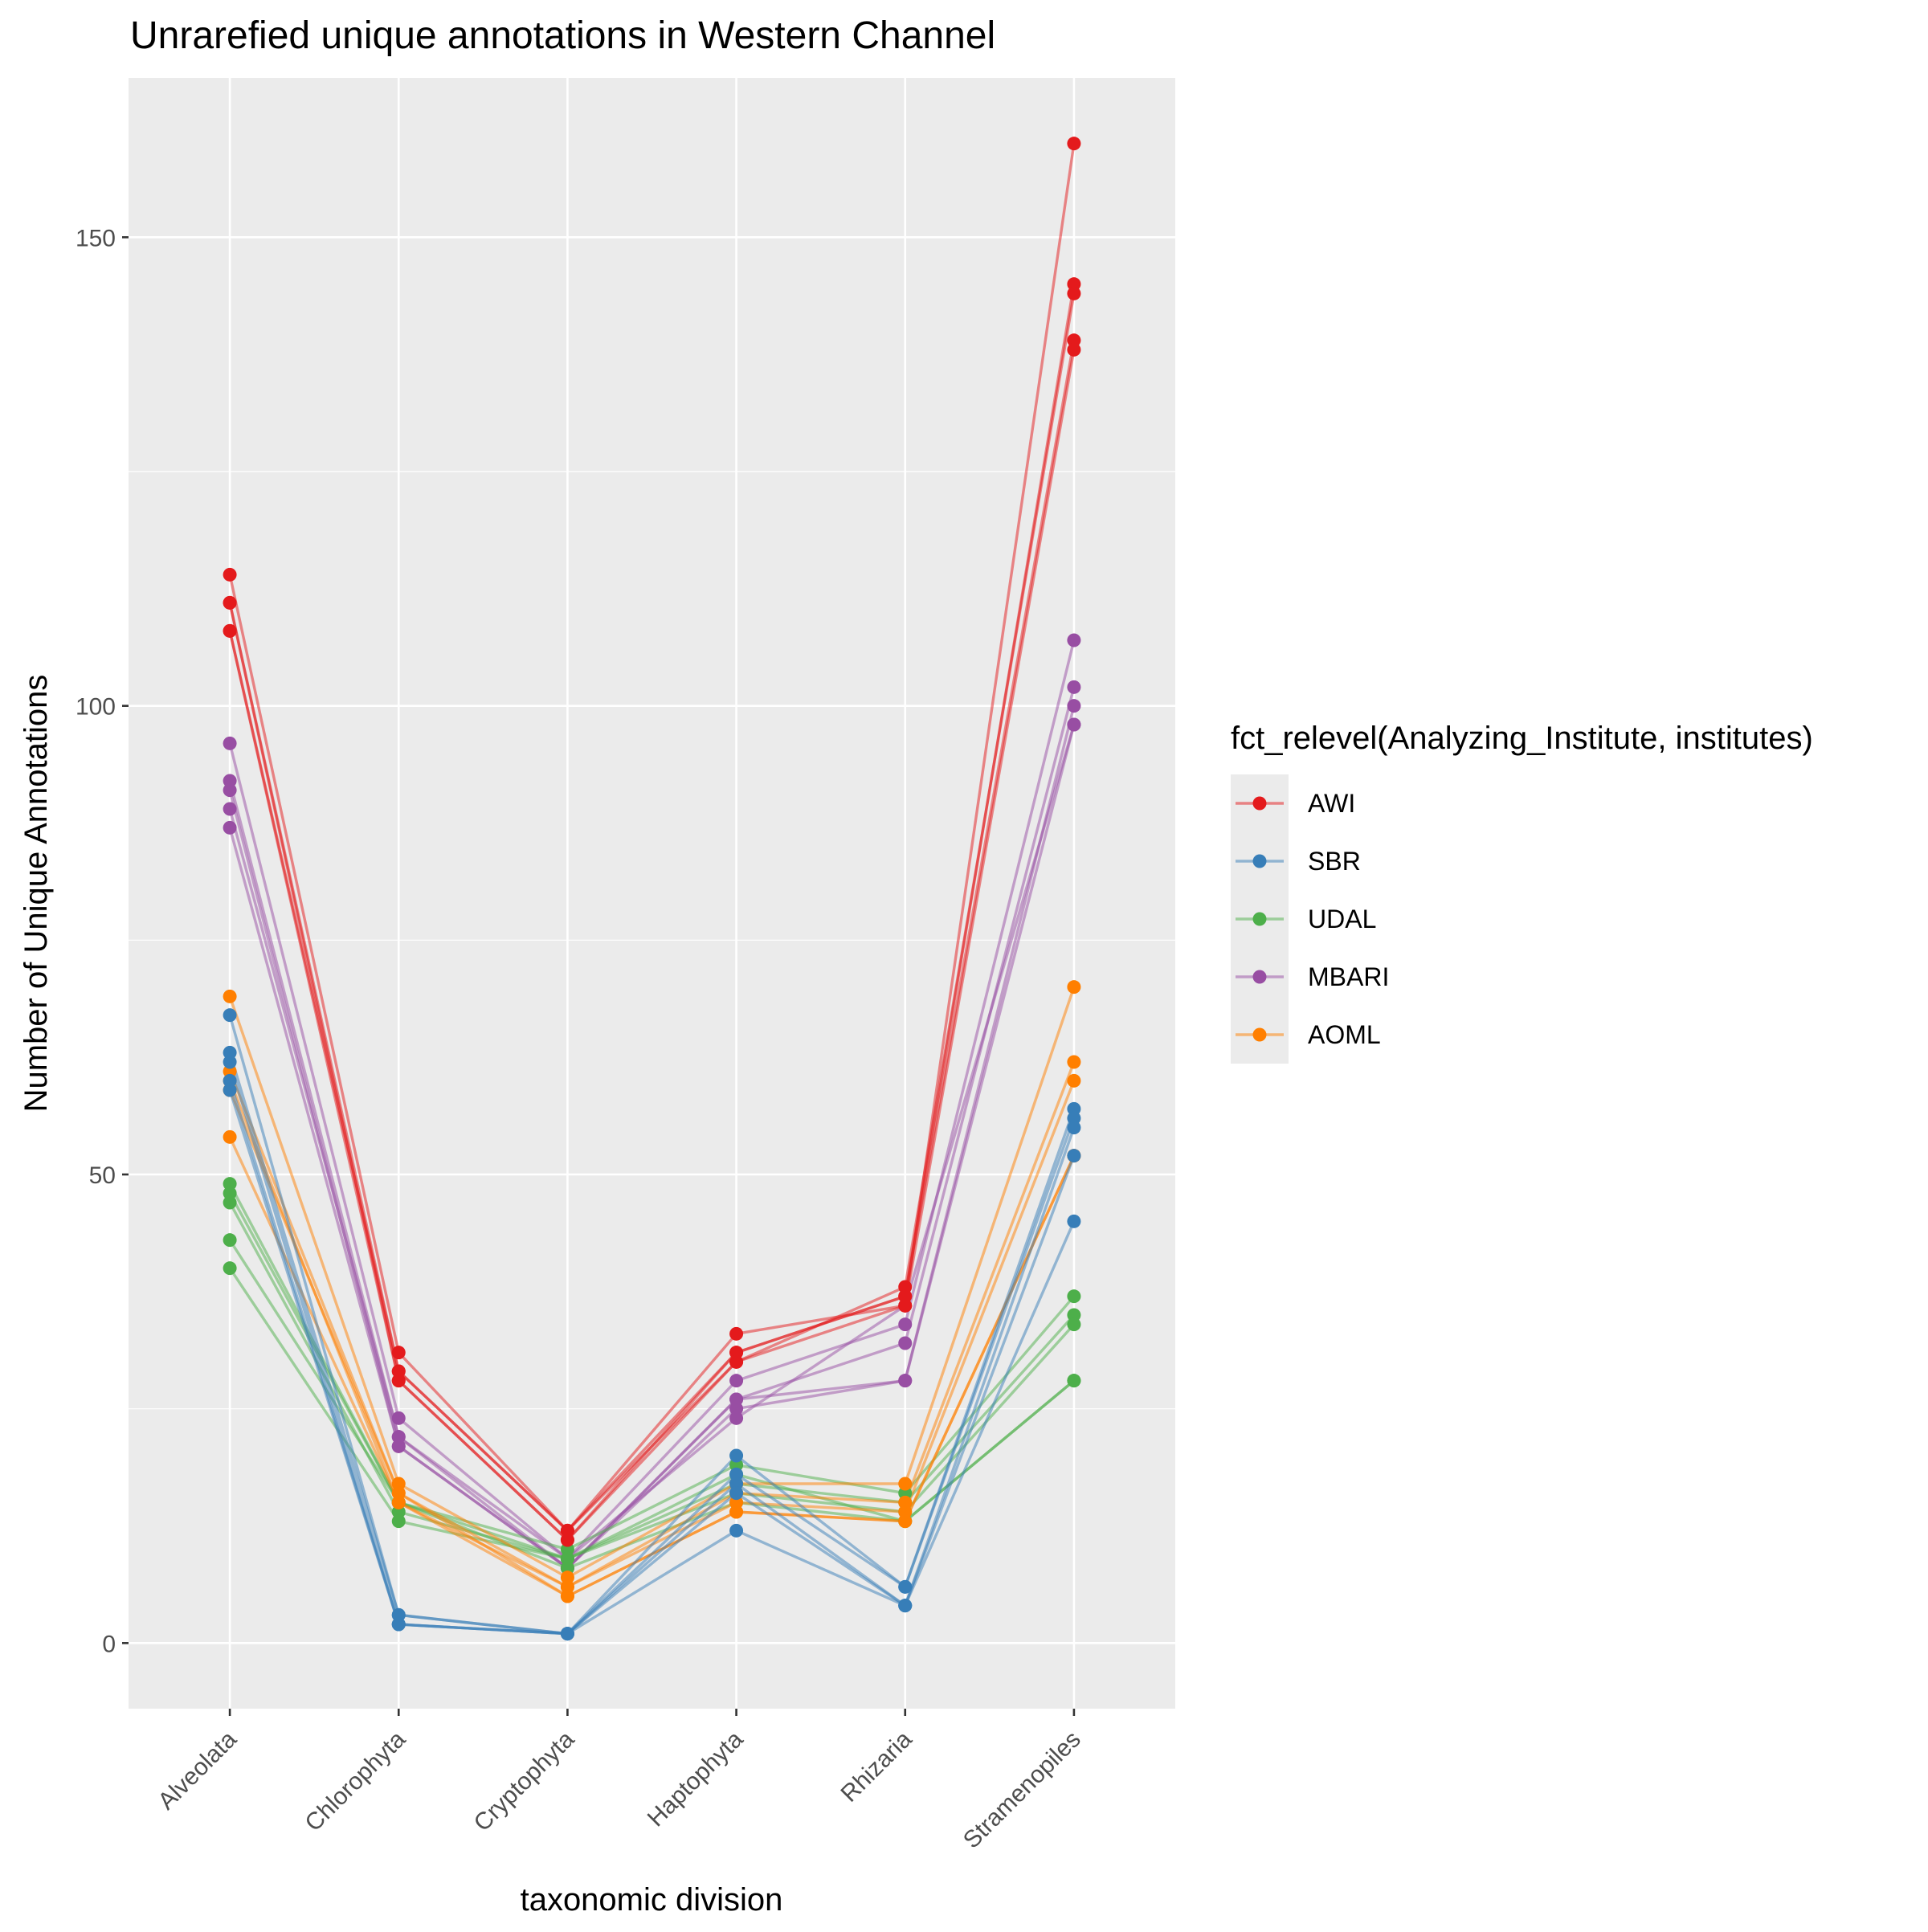 This screenshot has height=1932, width=1928. What do you see at coordinates (109, 1644) in the screenshot?
I see `y-tick-label: 0` at bounding box center [109, 1644].